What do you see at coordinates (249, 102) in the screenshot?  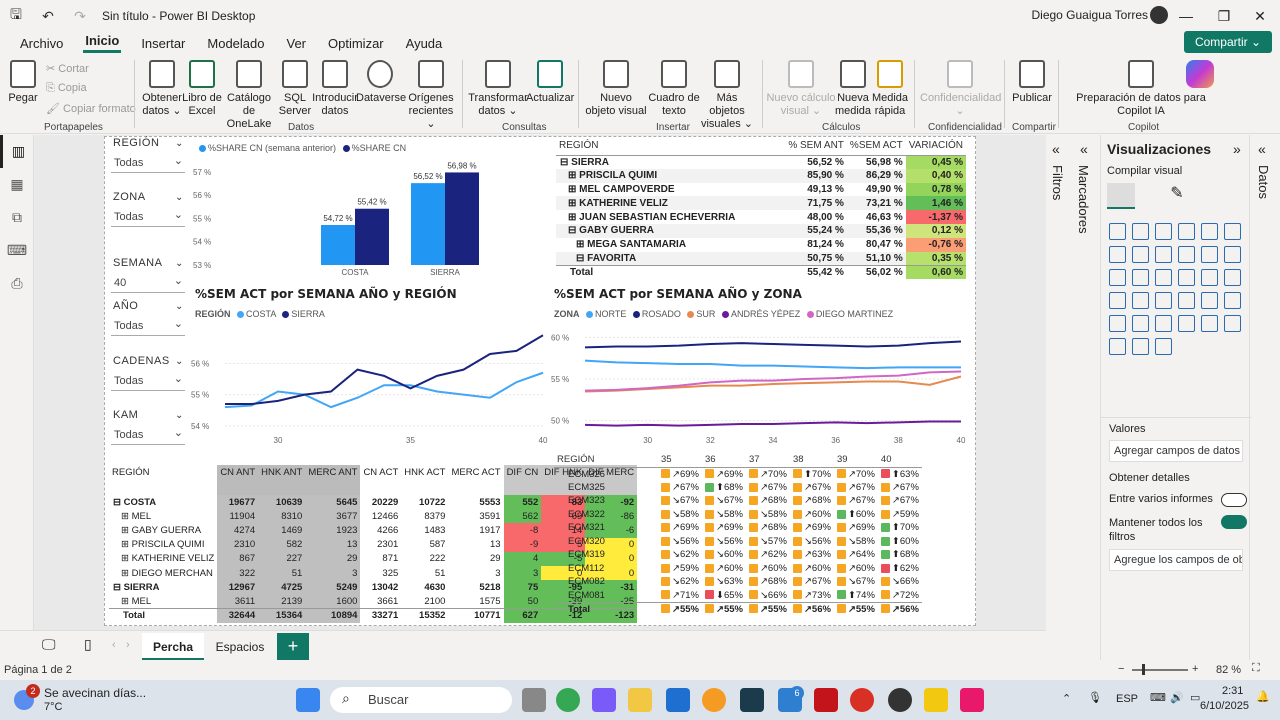 I see `onelake-button: Catálogo de OneLake ⌄` at bounding box center [249, 102].